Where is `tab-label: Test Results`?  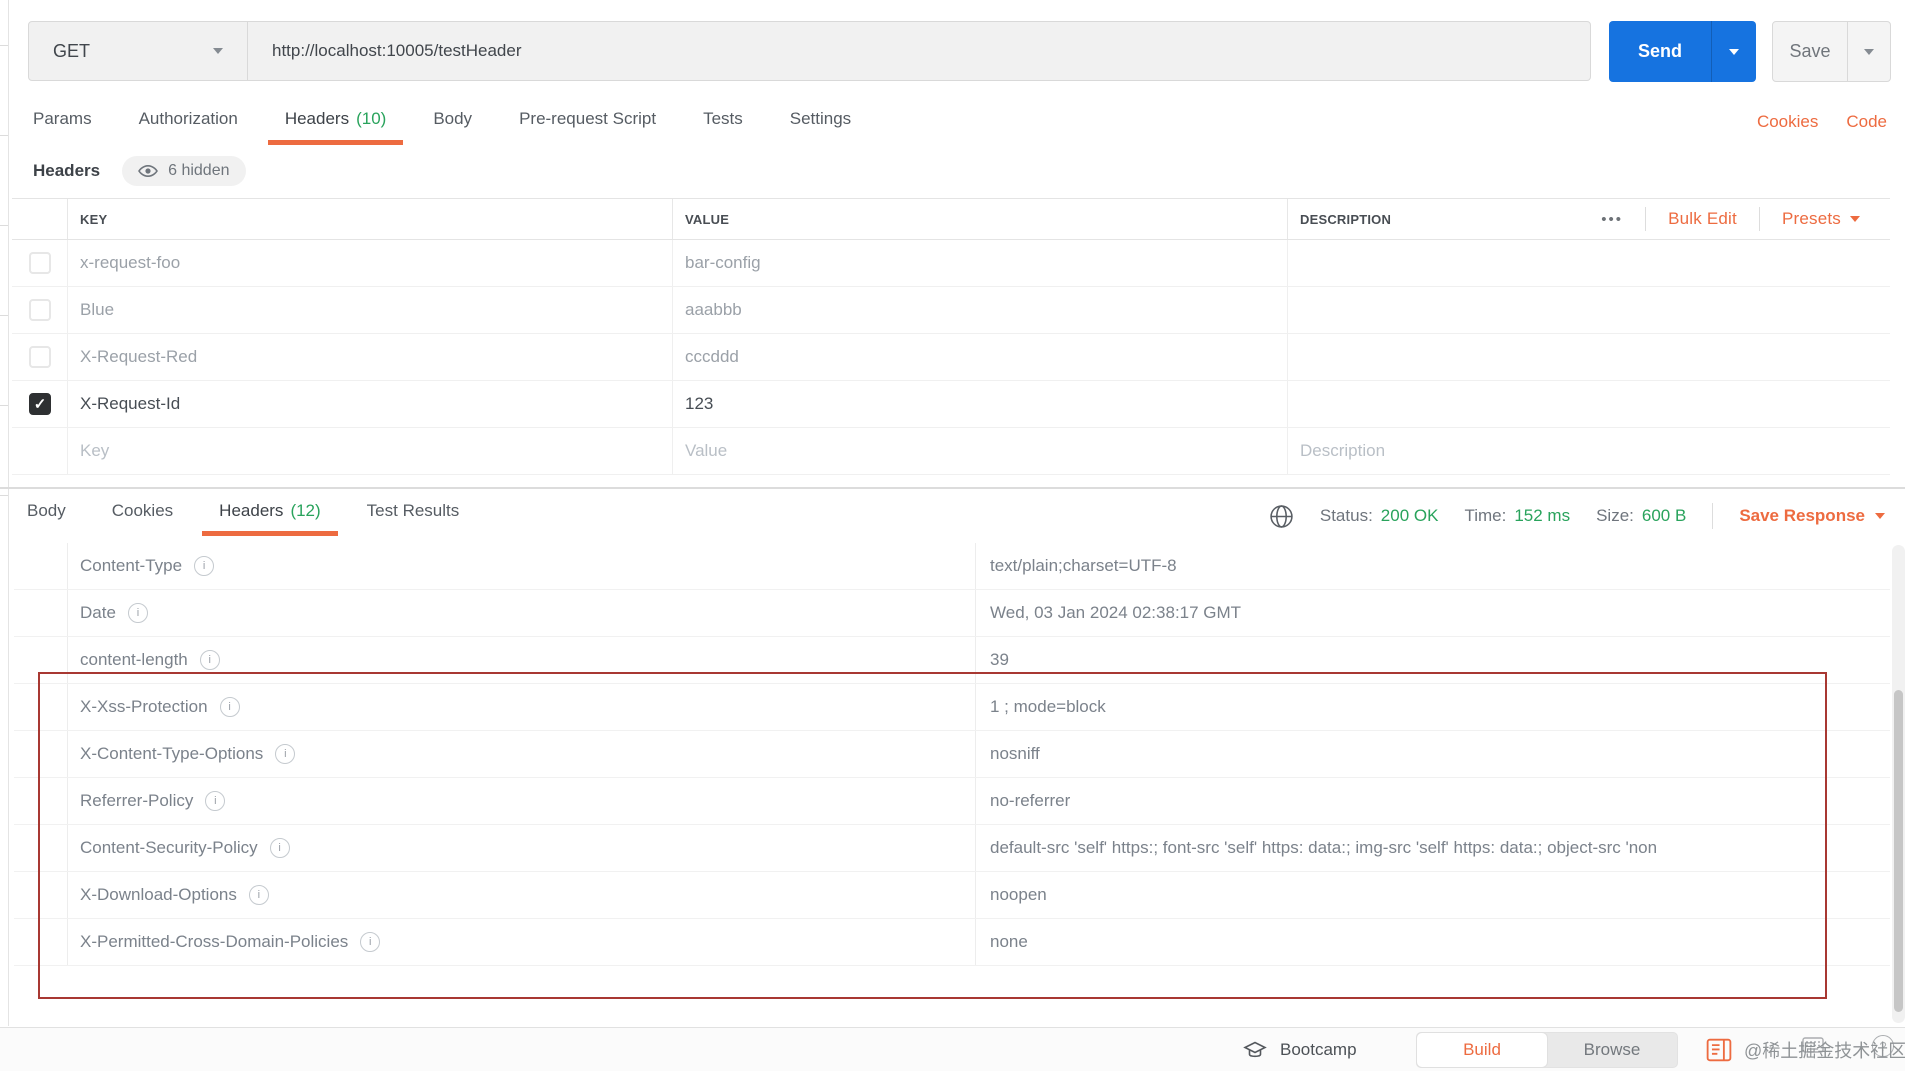
tab-label: Test Results is located at coordinates (413, 510).